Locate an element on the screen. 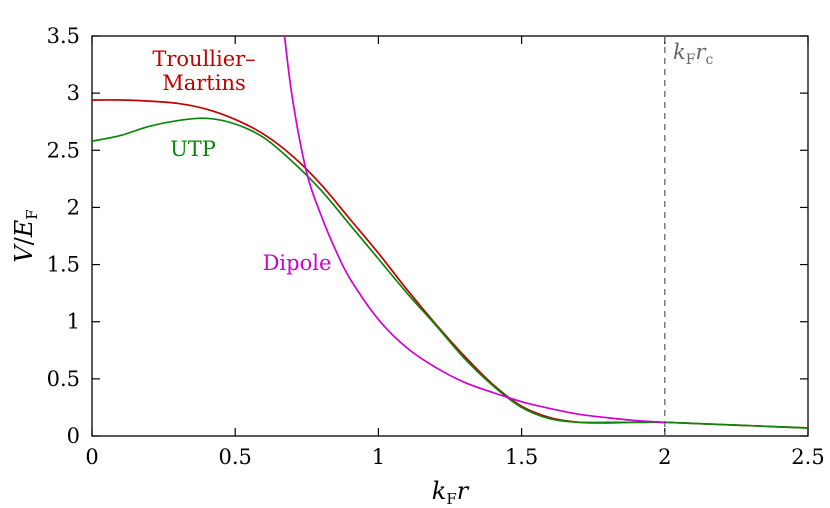 The width and height of the screenshot is (830, 508). y-tick-label: 0.5 is located at coordinates (63, 379).